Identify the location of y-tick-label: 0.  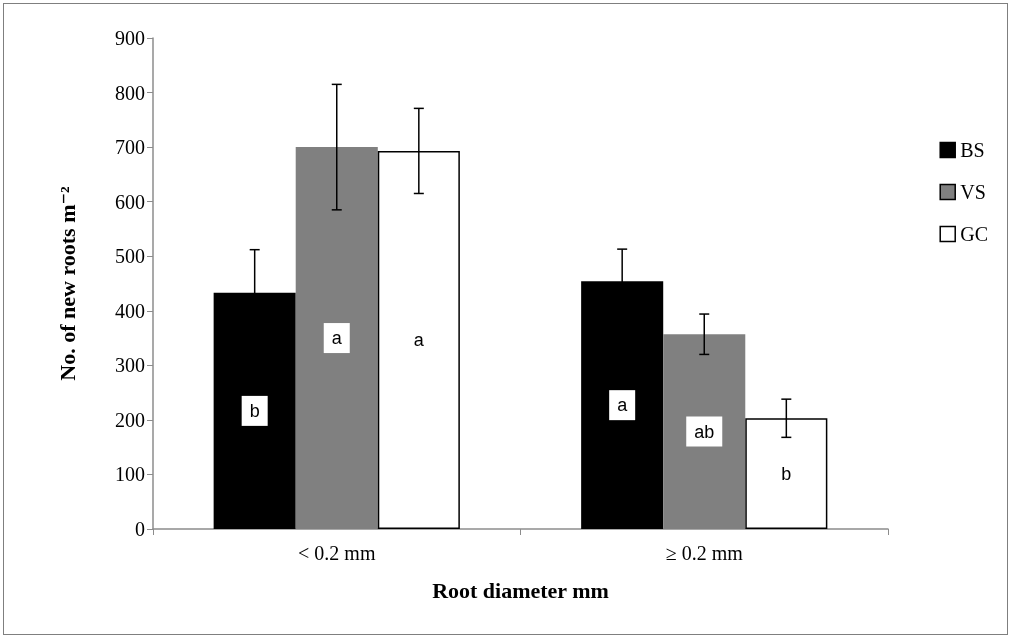
(140, 529).